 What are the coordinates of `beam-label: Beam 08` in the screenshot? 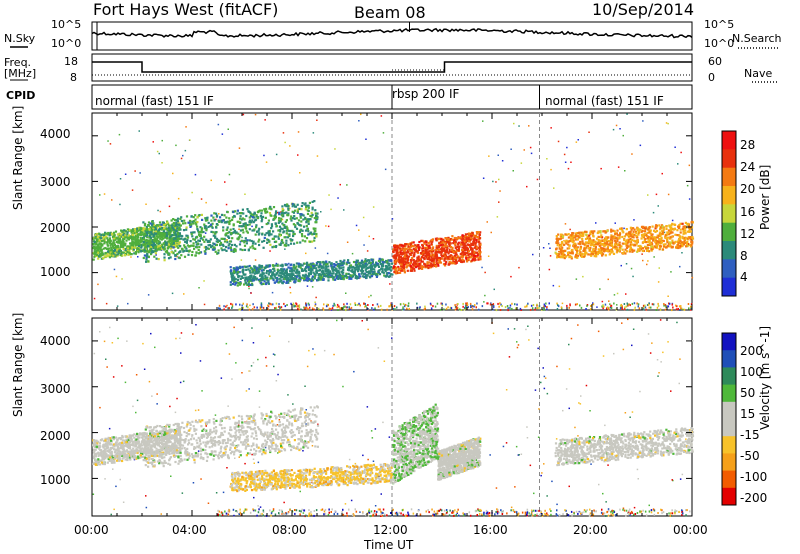 It's located at (390, 12).